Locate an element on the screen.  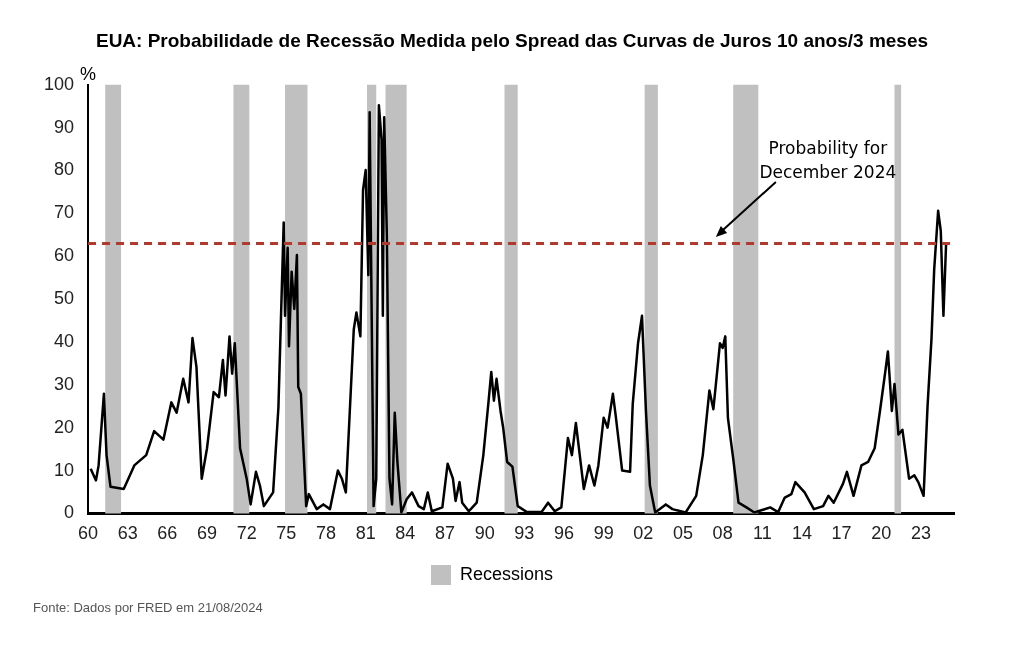
x-tick-label: 96 is located at coordinates (563, 533).